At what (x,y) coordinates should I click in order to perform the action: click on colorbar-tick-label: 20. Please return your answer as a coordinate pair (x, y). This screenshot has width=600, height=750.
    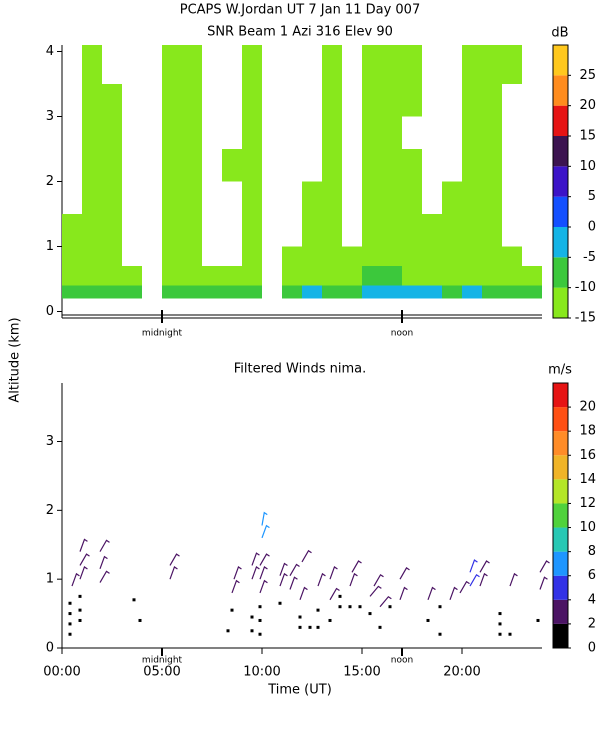
    Looking at the image, I should click on (587, 407).